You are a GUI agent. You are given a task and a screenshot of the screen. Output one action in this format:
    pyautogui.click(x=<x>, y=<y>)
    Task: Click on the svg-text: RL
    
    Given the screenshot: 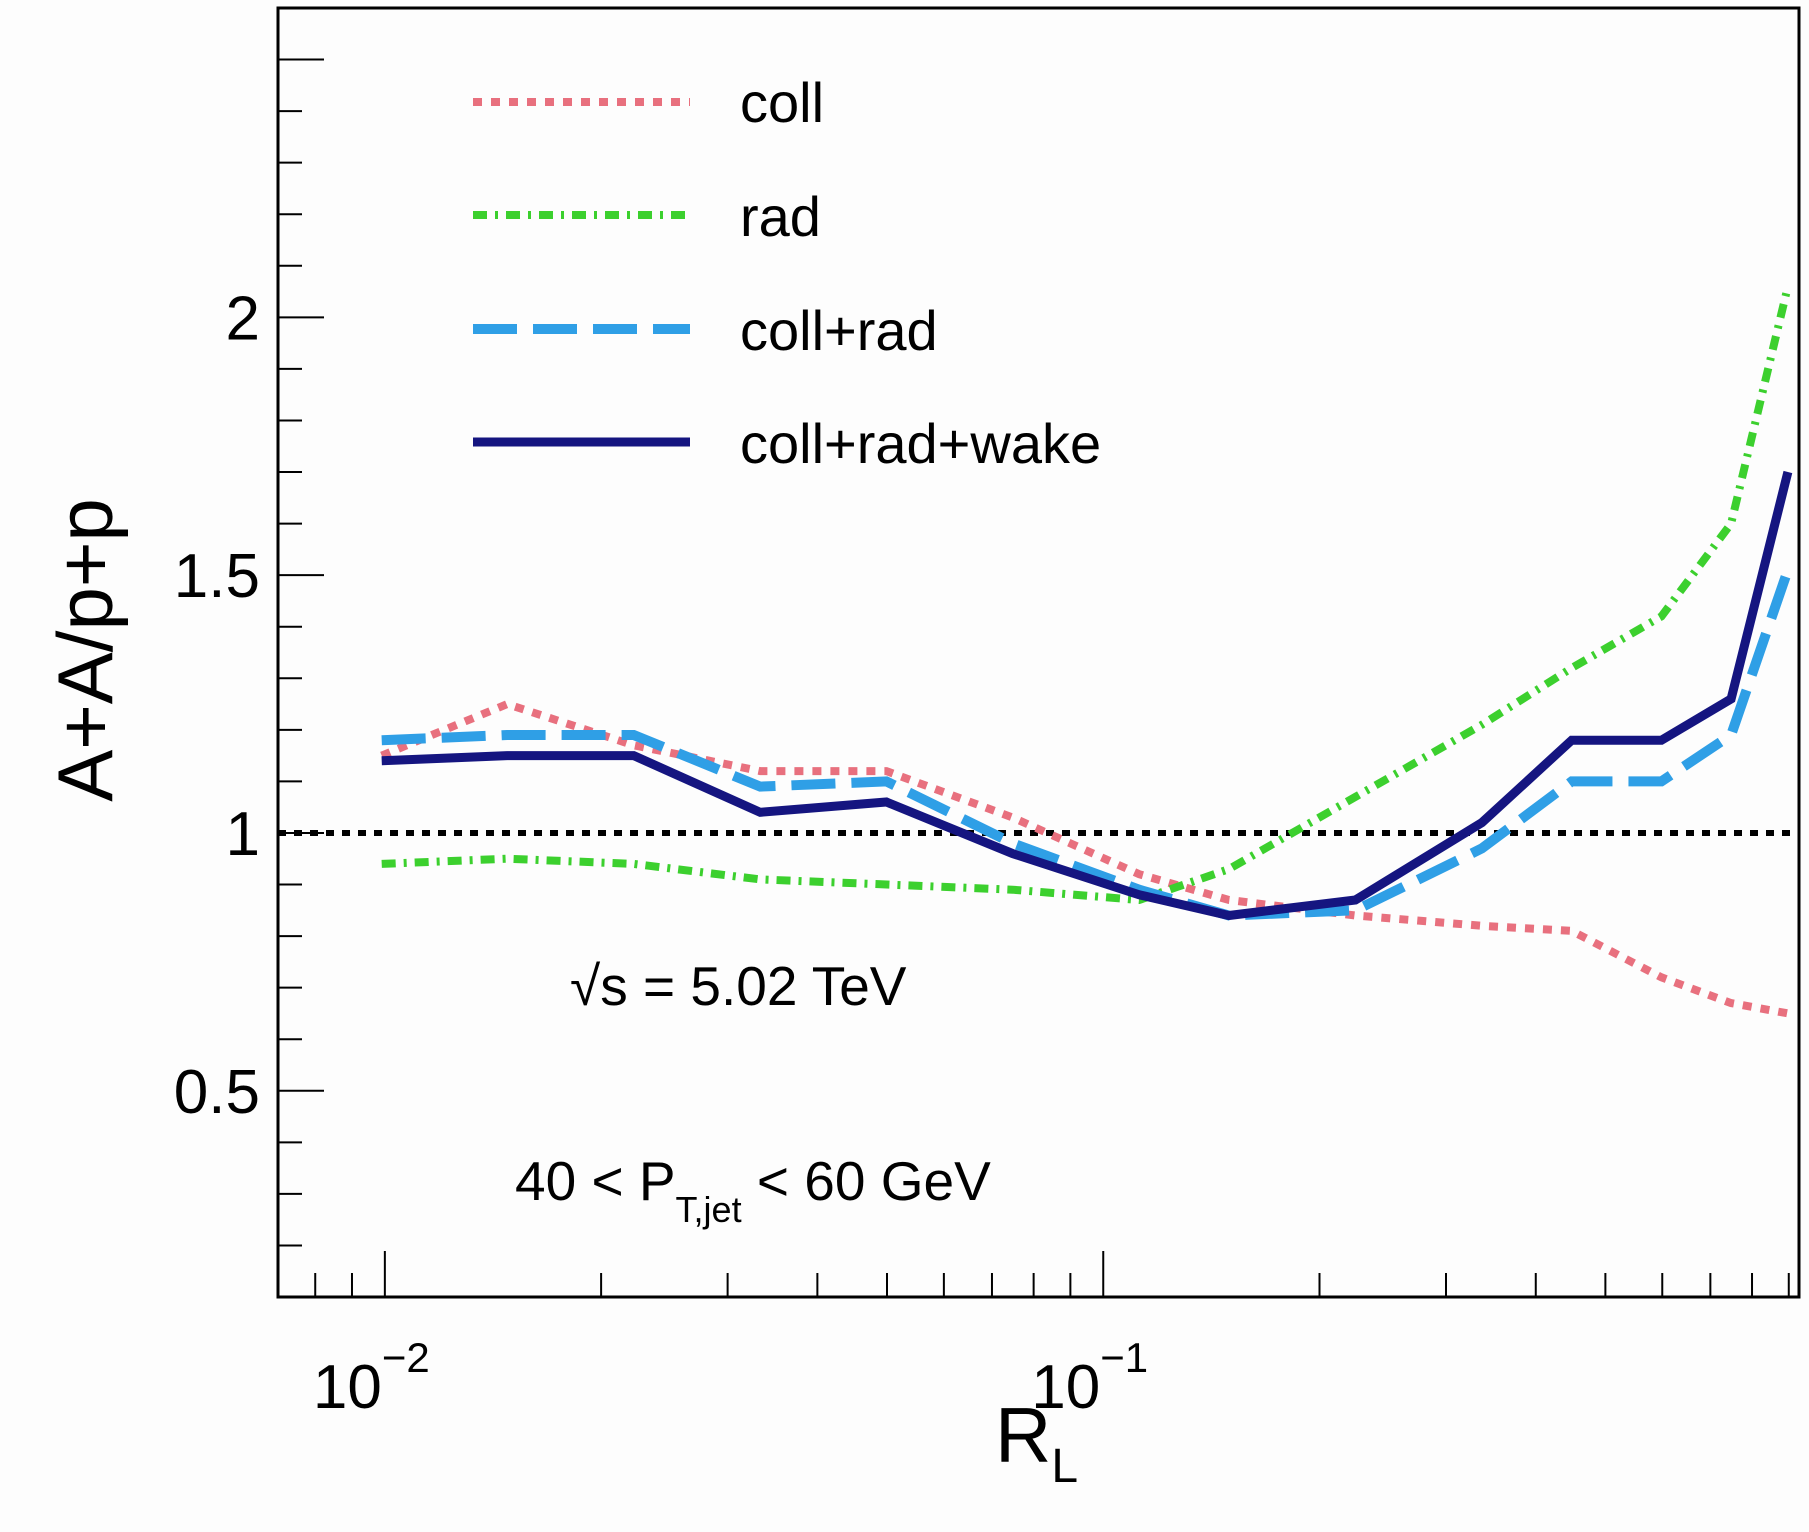 What is the action you would take?
    pyautogui.click(x=1036, y=1442)
    